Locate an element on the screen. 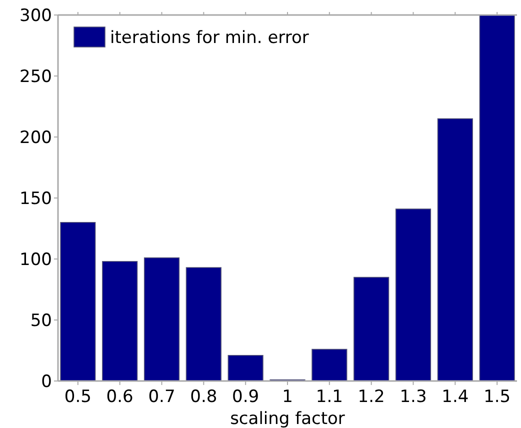 Image resolution: width=521 pixels, height=428 pixels. x-tick-label: 1.4 is located at coordinates (455, 397).